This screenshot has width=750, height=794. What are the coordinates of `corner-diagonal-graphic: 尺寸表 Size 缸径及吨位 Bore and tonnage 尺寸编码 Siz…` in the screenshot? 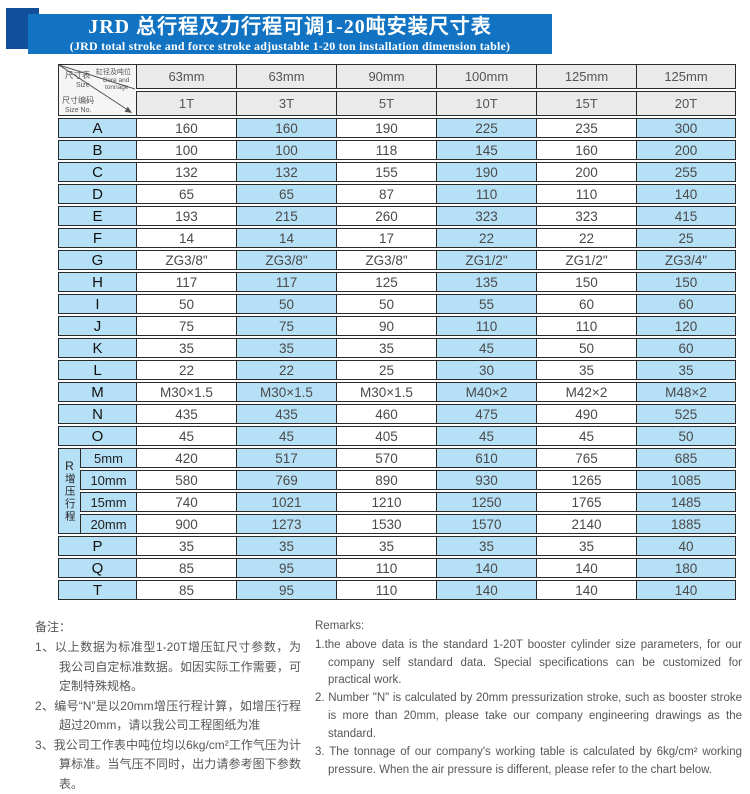 It's located at (97, 89).